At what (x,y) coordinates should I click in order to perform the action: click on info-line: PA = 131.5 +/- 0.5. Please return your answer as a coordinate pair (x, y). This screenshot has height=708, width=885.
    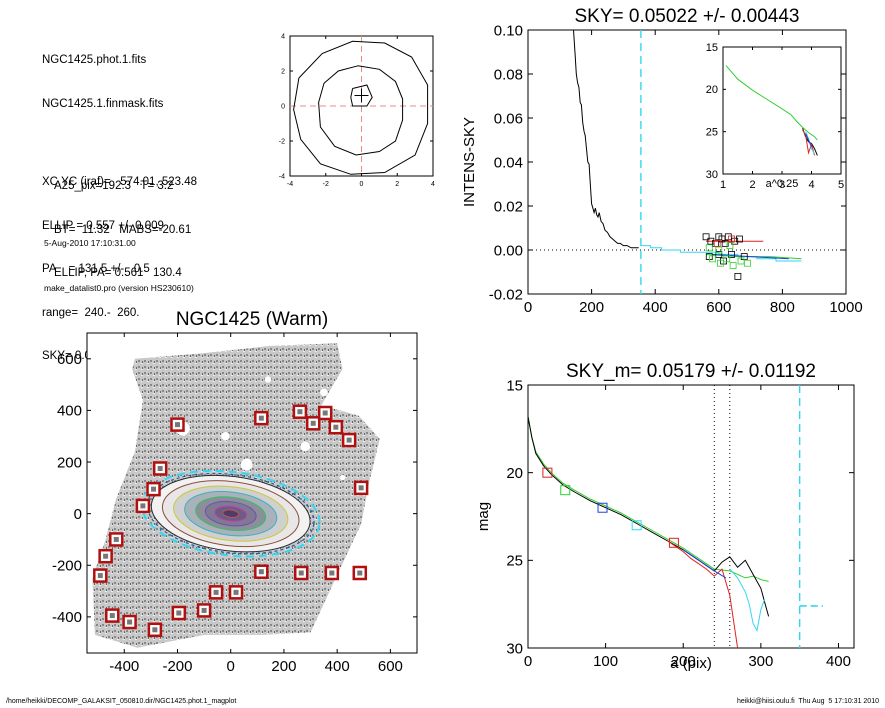
    Looking at the image, I should click on (96, 269).